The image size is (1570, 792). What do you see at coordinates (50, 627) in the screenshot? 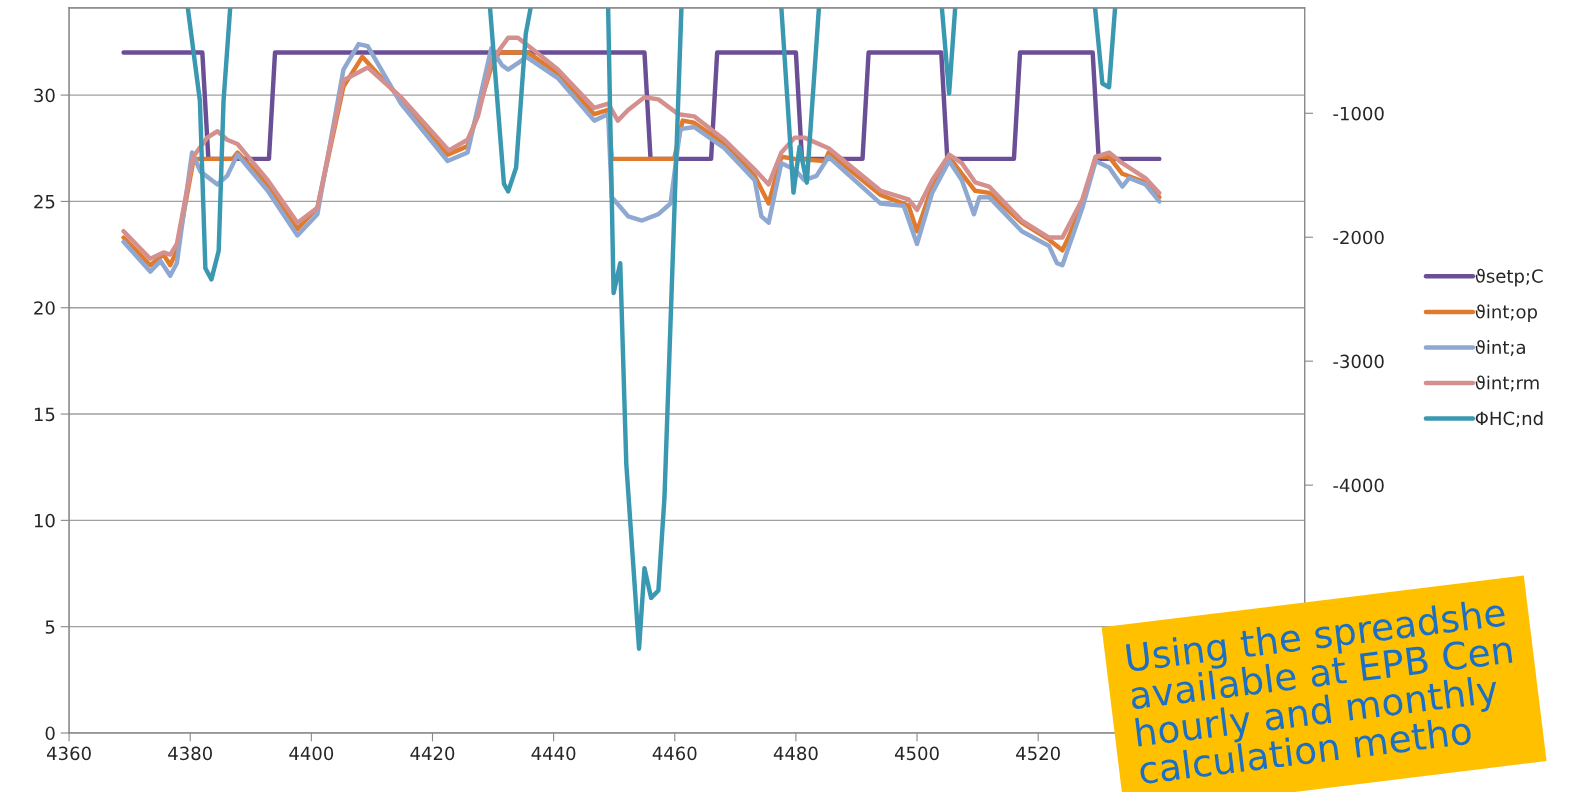
I see `y-tick-label: 5` at bounding box center [50, 627].